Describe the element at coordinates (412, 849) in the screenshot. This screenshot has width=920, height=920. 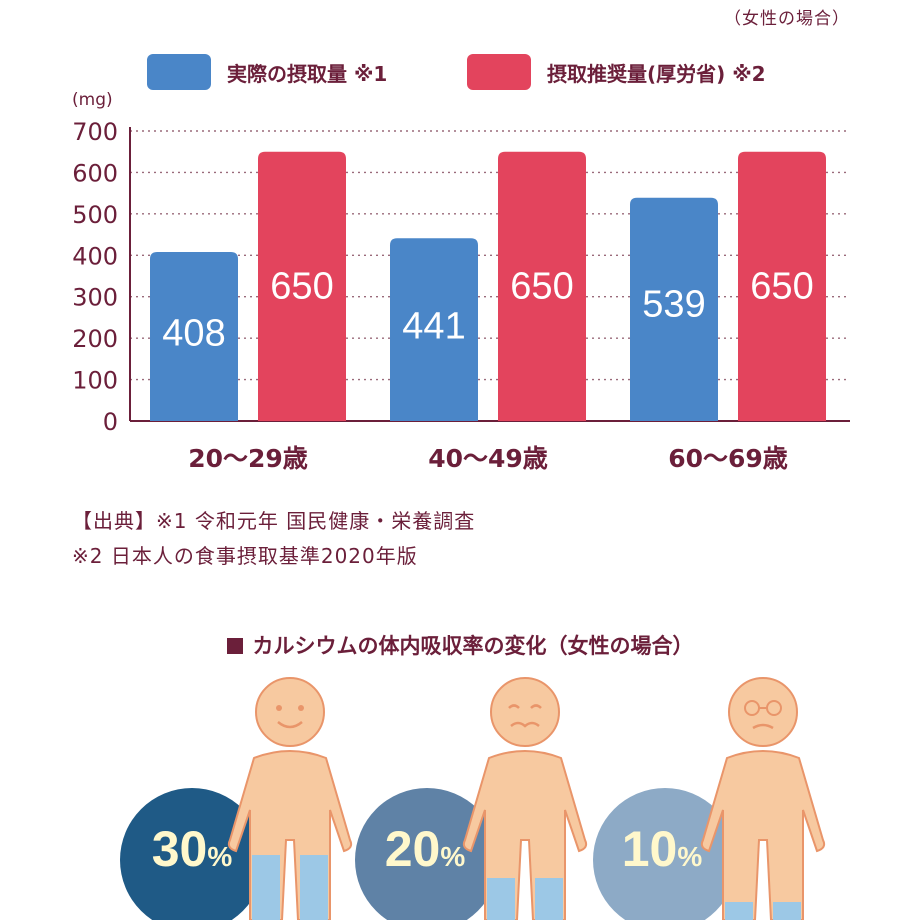
I see `absorption-rate-value: 20` at that location.